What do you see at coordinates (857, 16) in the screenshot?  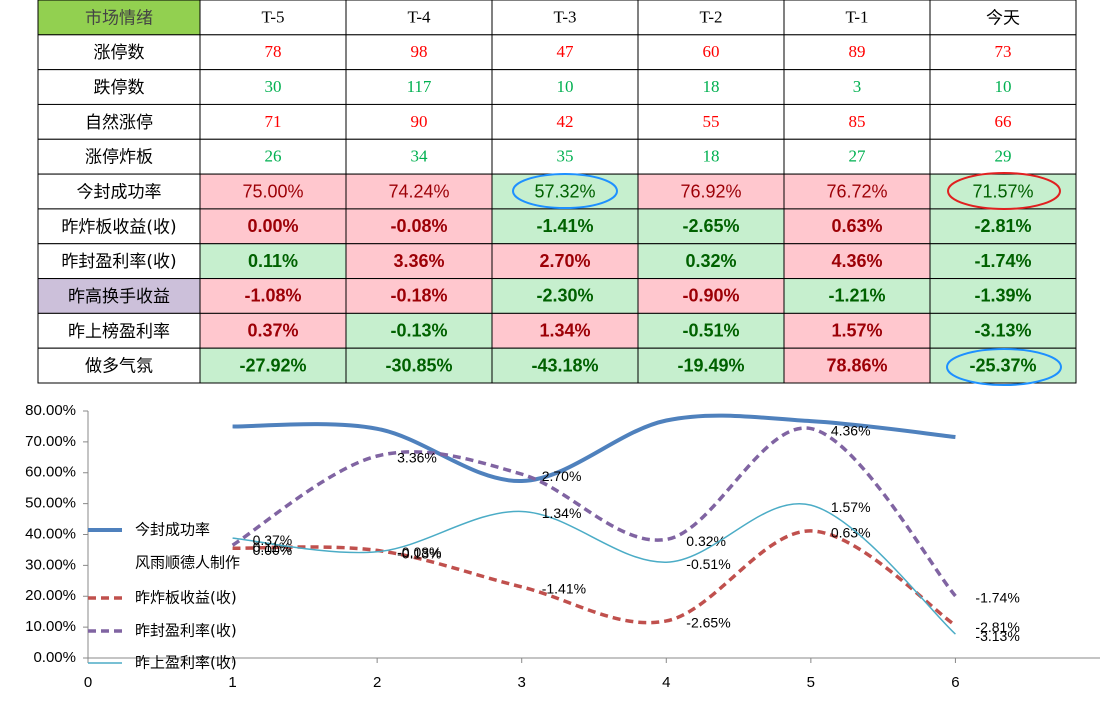 I see `header-text: T-1` at bounding box center [857, 16].